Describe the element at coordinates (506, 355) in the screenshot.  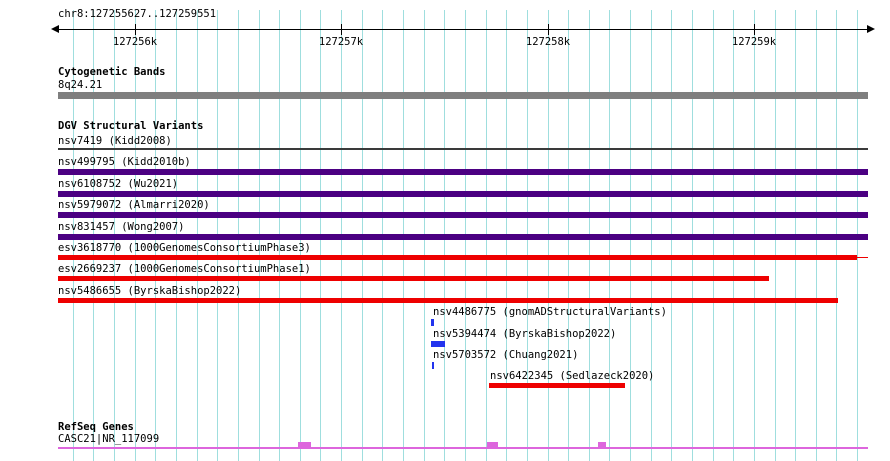
I see `variant-label: nsv5703572 (Chuang2021)` at that location.